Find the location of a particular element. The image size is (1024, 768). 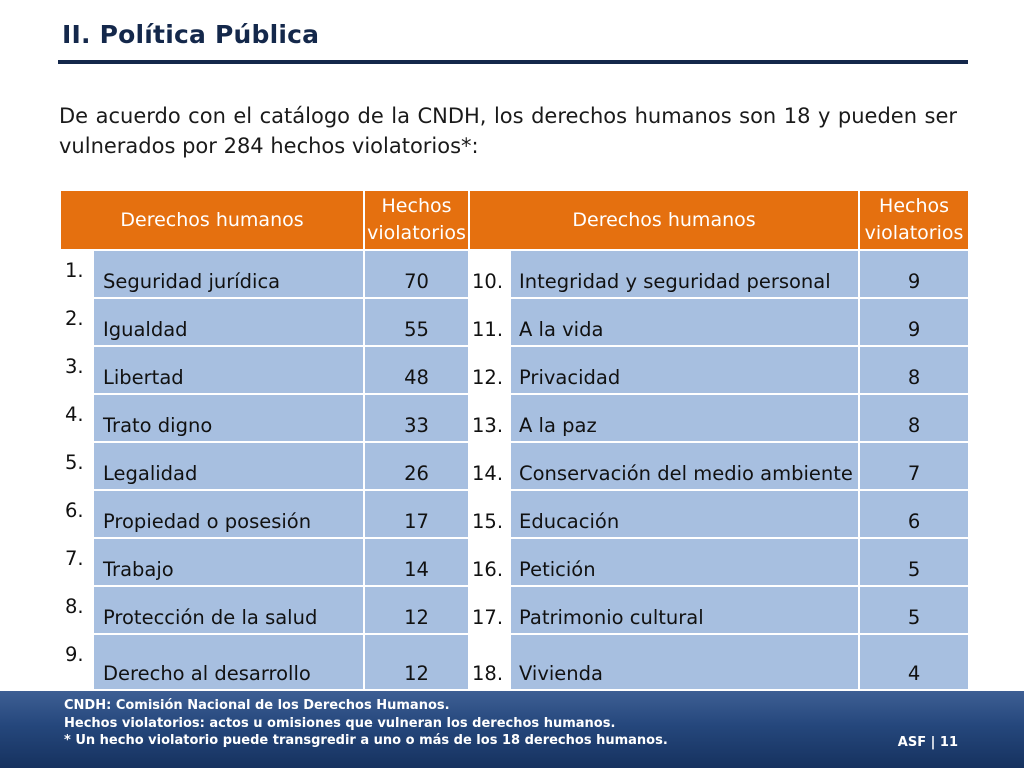

facts-count-left: 14 is located at coordinates (417, 562).